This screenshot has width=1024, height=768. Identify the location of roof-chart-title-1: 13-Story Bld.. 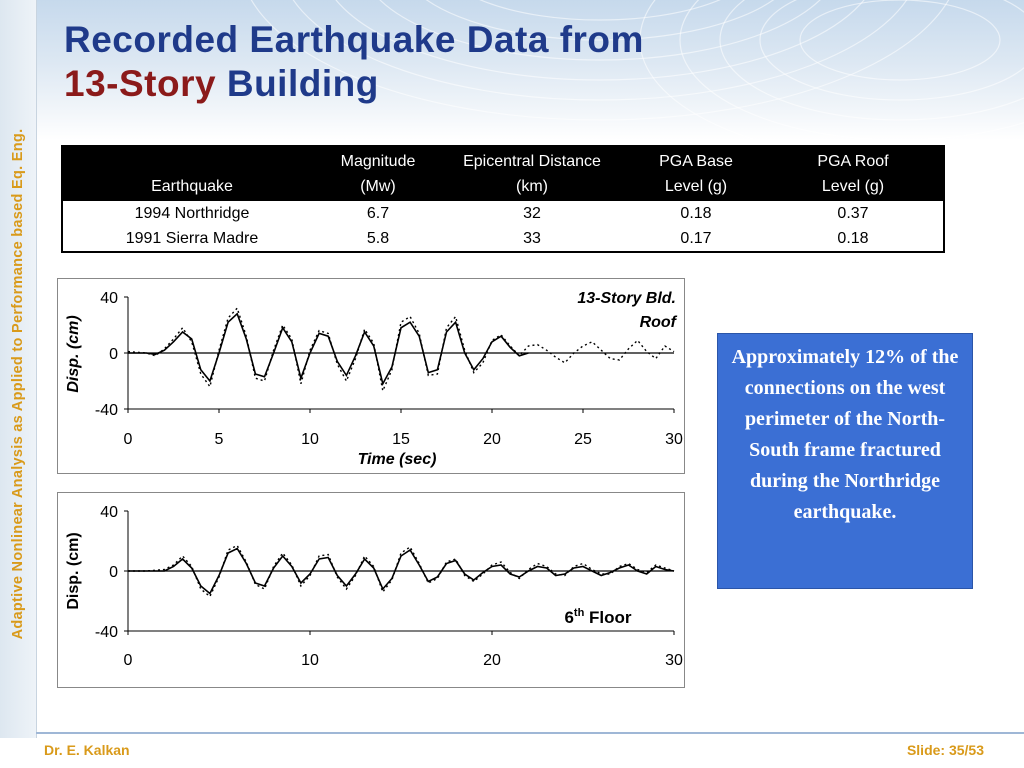
(626, 298).